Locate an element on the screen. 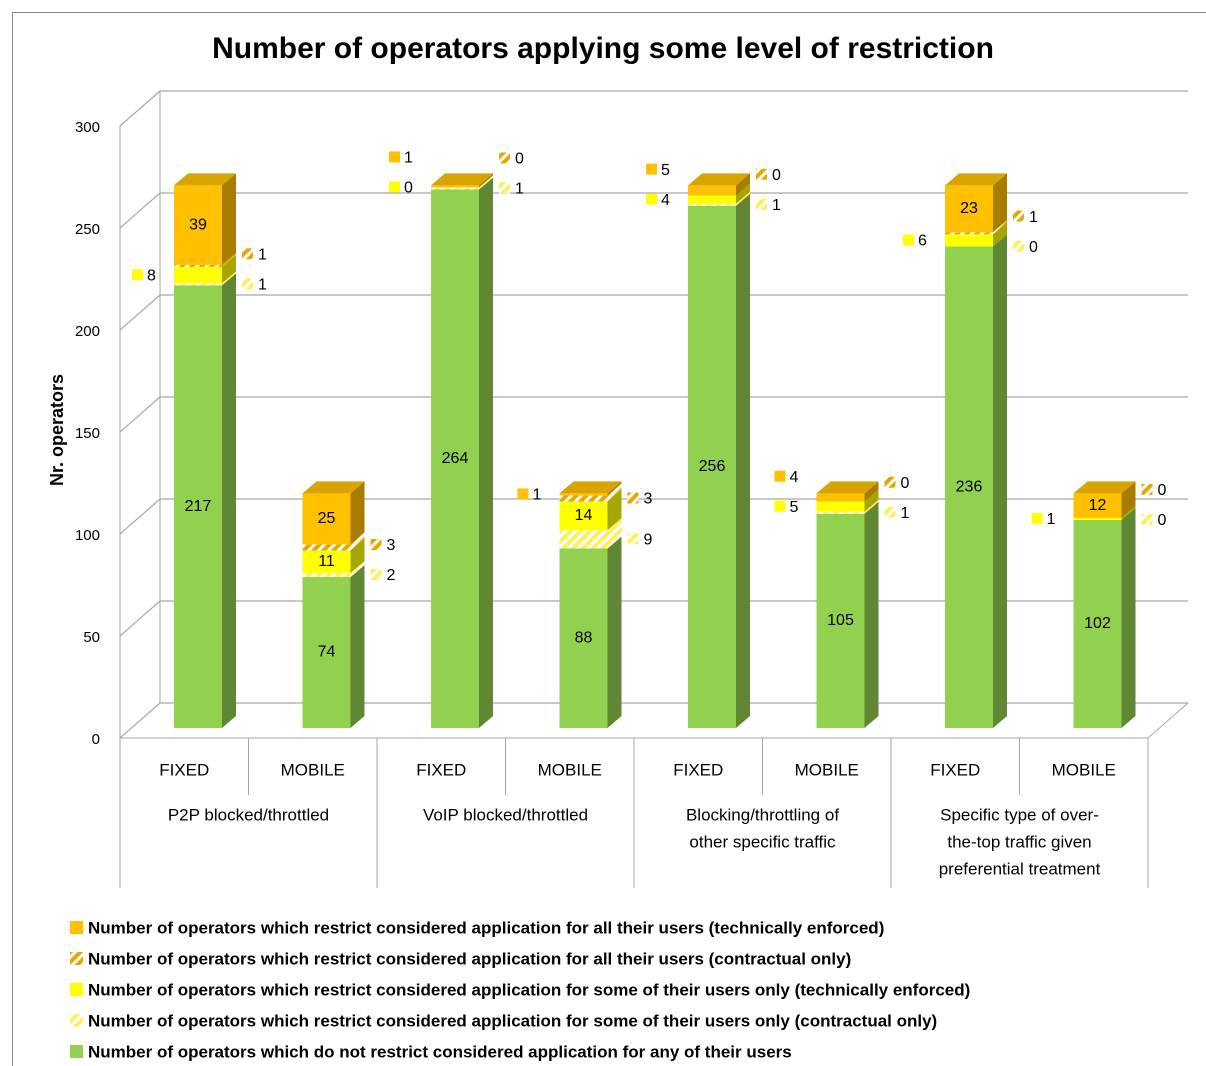  data-label: 9 is located at coordinates (648, 540).